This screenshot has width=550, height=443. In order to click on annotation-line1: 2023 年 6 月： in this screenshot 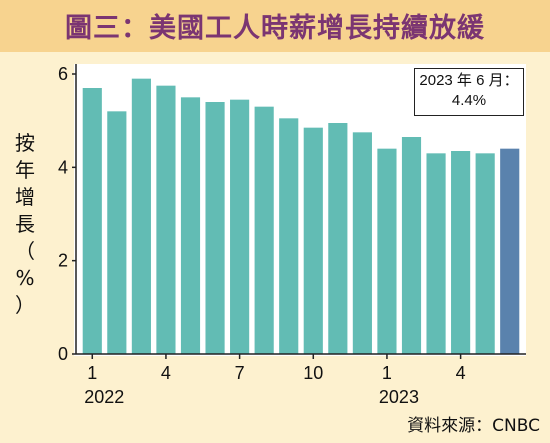, I will do `click(469, 80)`.